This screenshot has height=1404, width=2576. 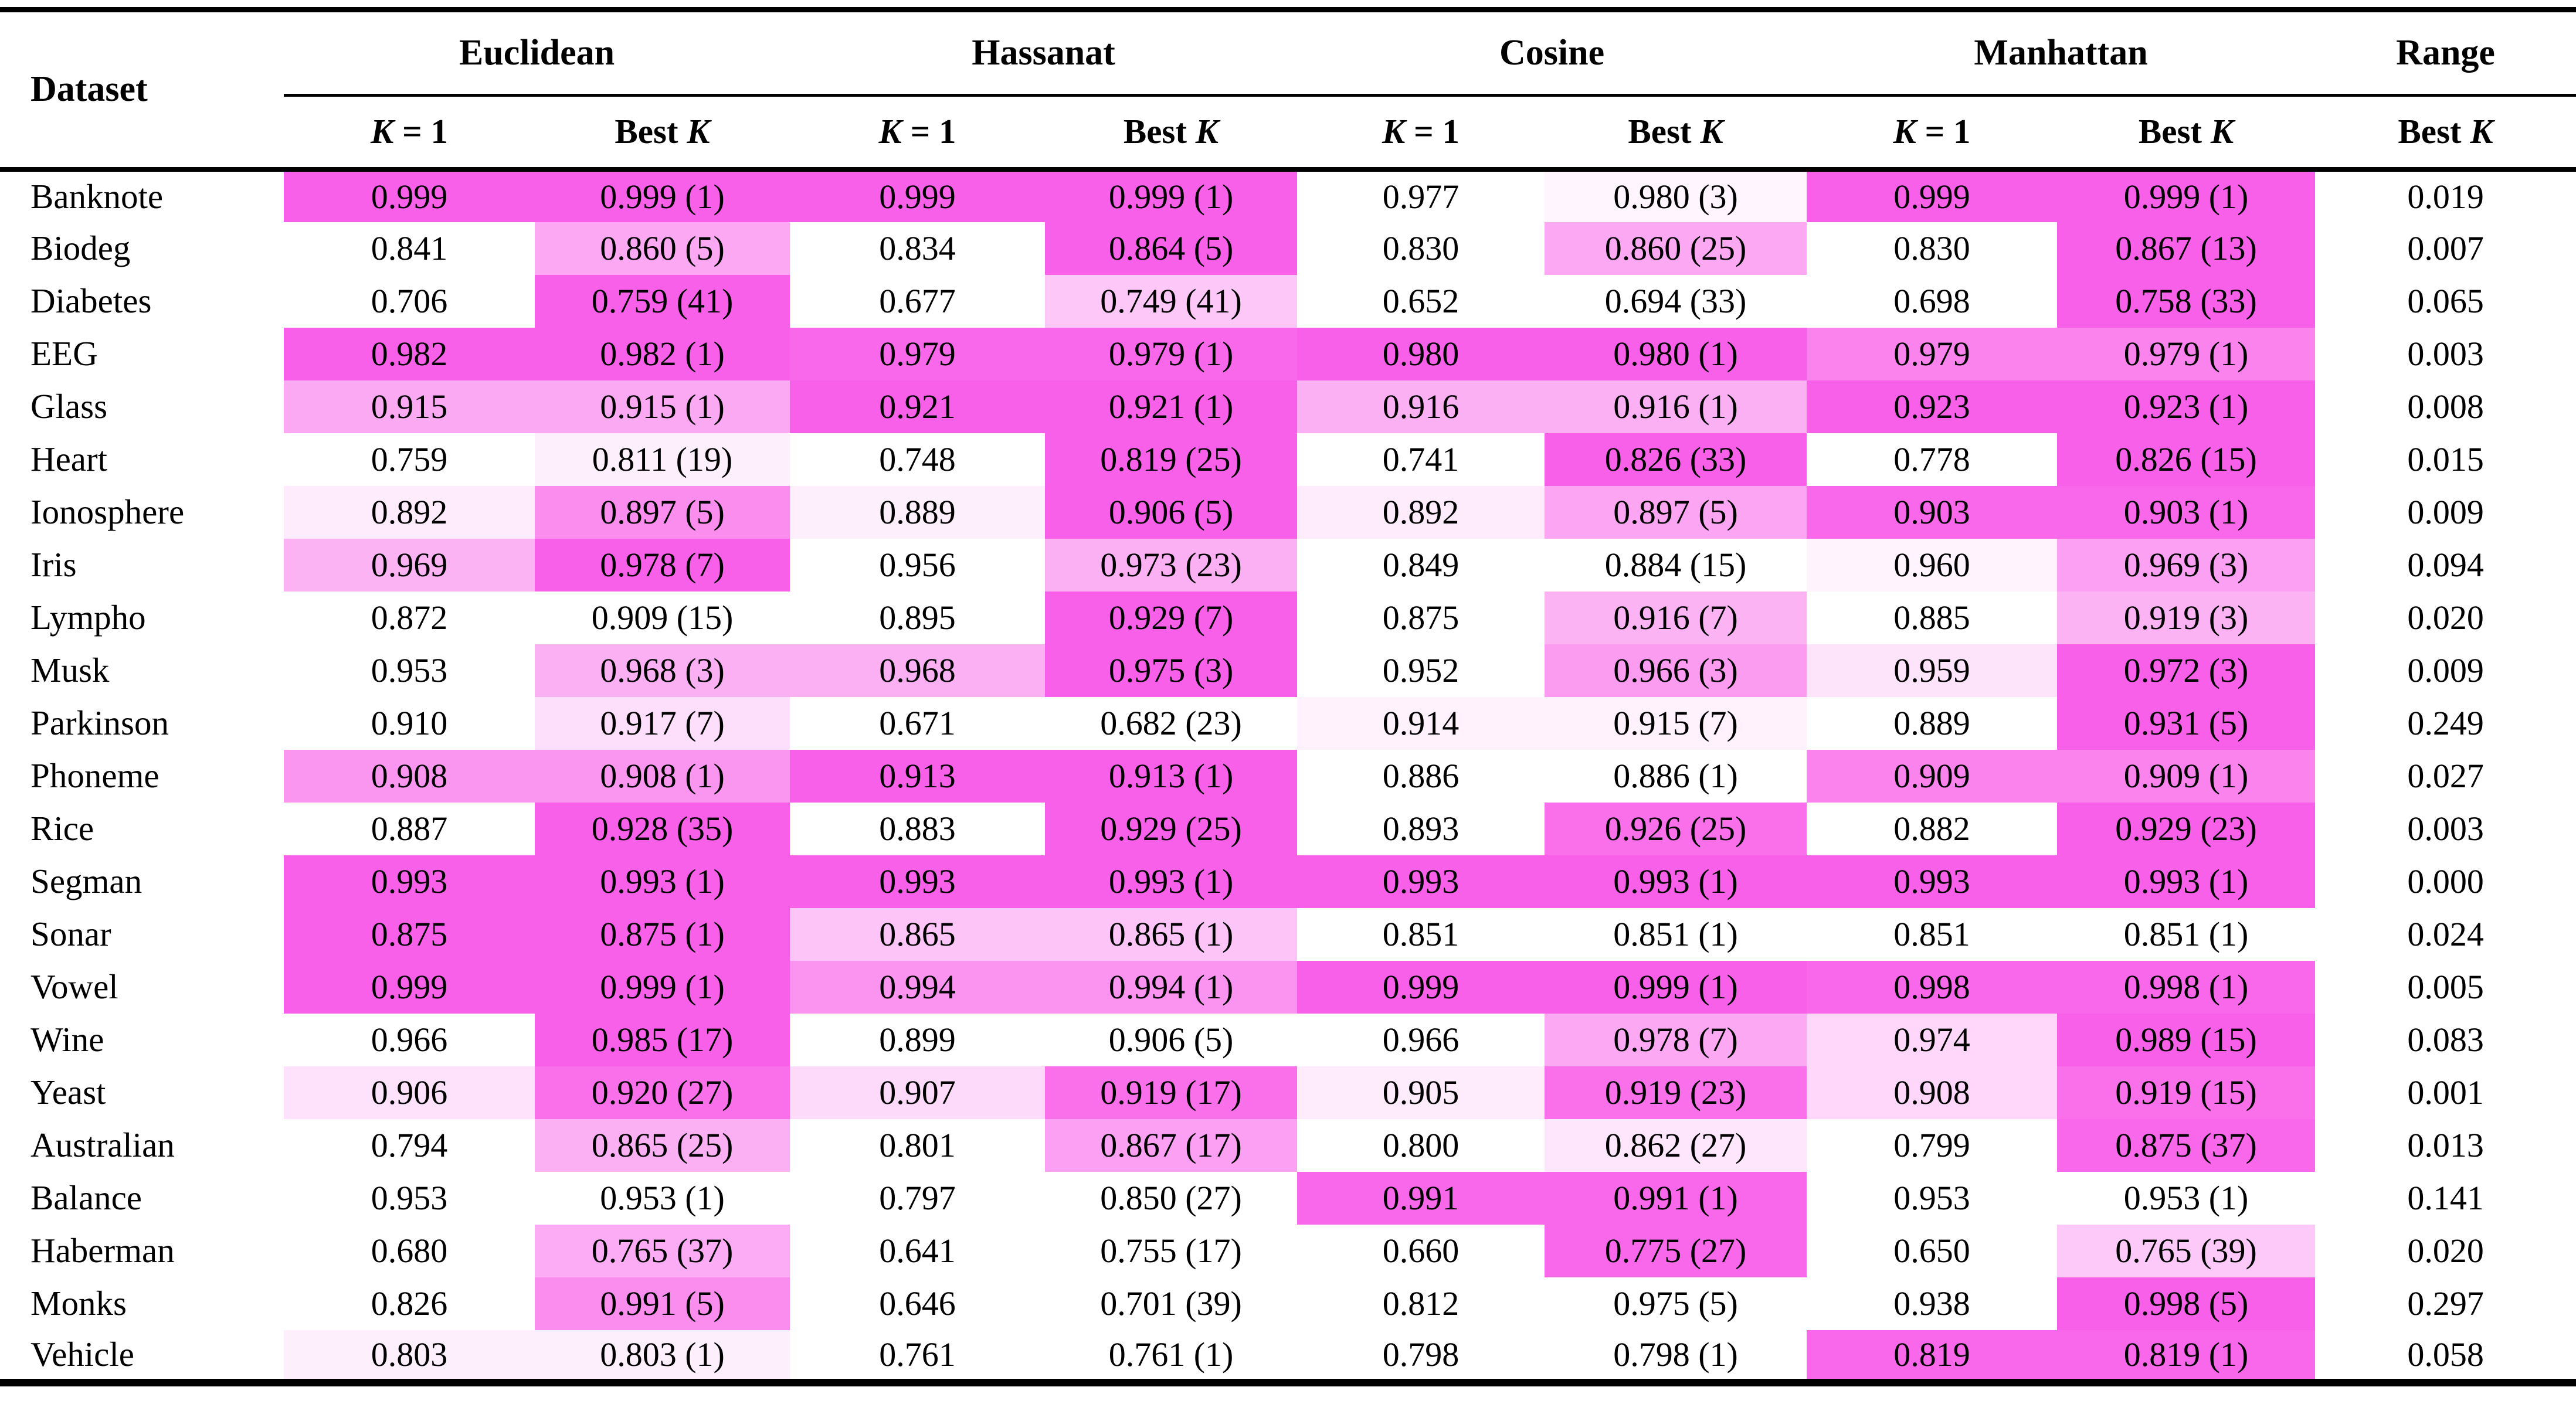 What do you see at coordinates (2186, 406) in the screenshot?
I see `cell-manhattan-bestk: 0.923 (1)` at bounding box center [2186, 406].